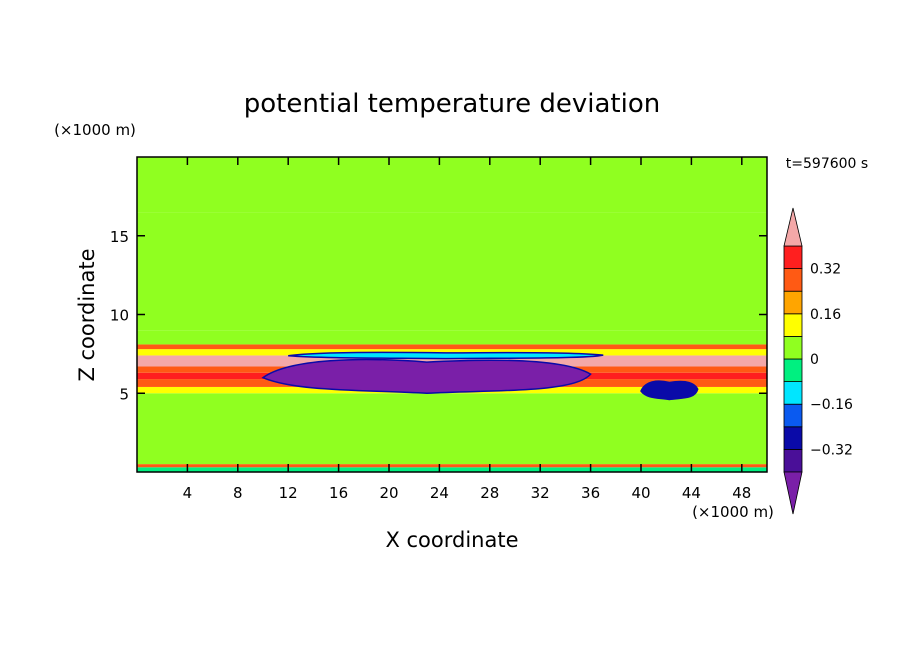 The image size is (904, 658). Describe the element at coordinates (451, 540) in the screenshot. I see `x-axis-label: X coordinate` at that location.